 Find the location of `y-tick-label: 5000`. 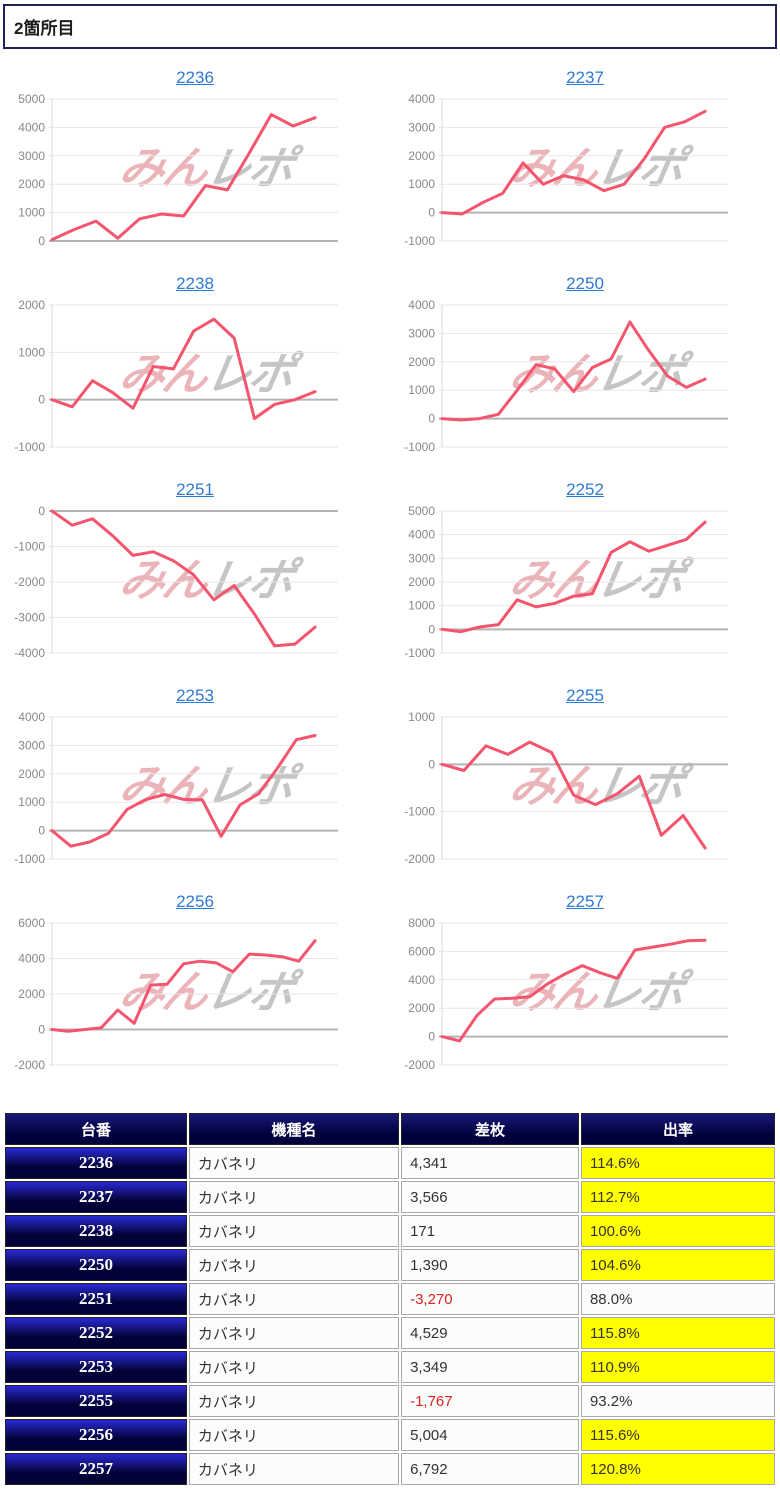

y-tick-label: 5000 is located at coordinates (31, 99).